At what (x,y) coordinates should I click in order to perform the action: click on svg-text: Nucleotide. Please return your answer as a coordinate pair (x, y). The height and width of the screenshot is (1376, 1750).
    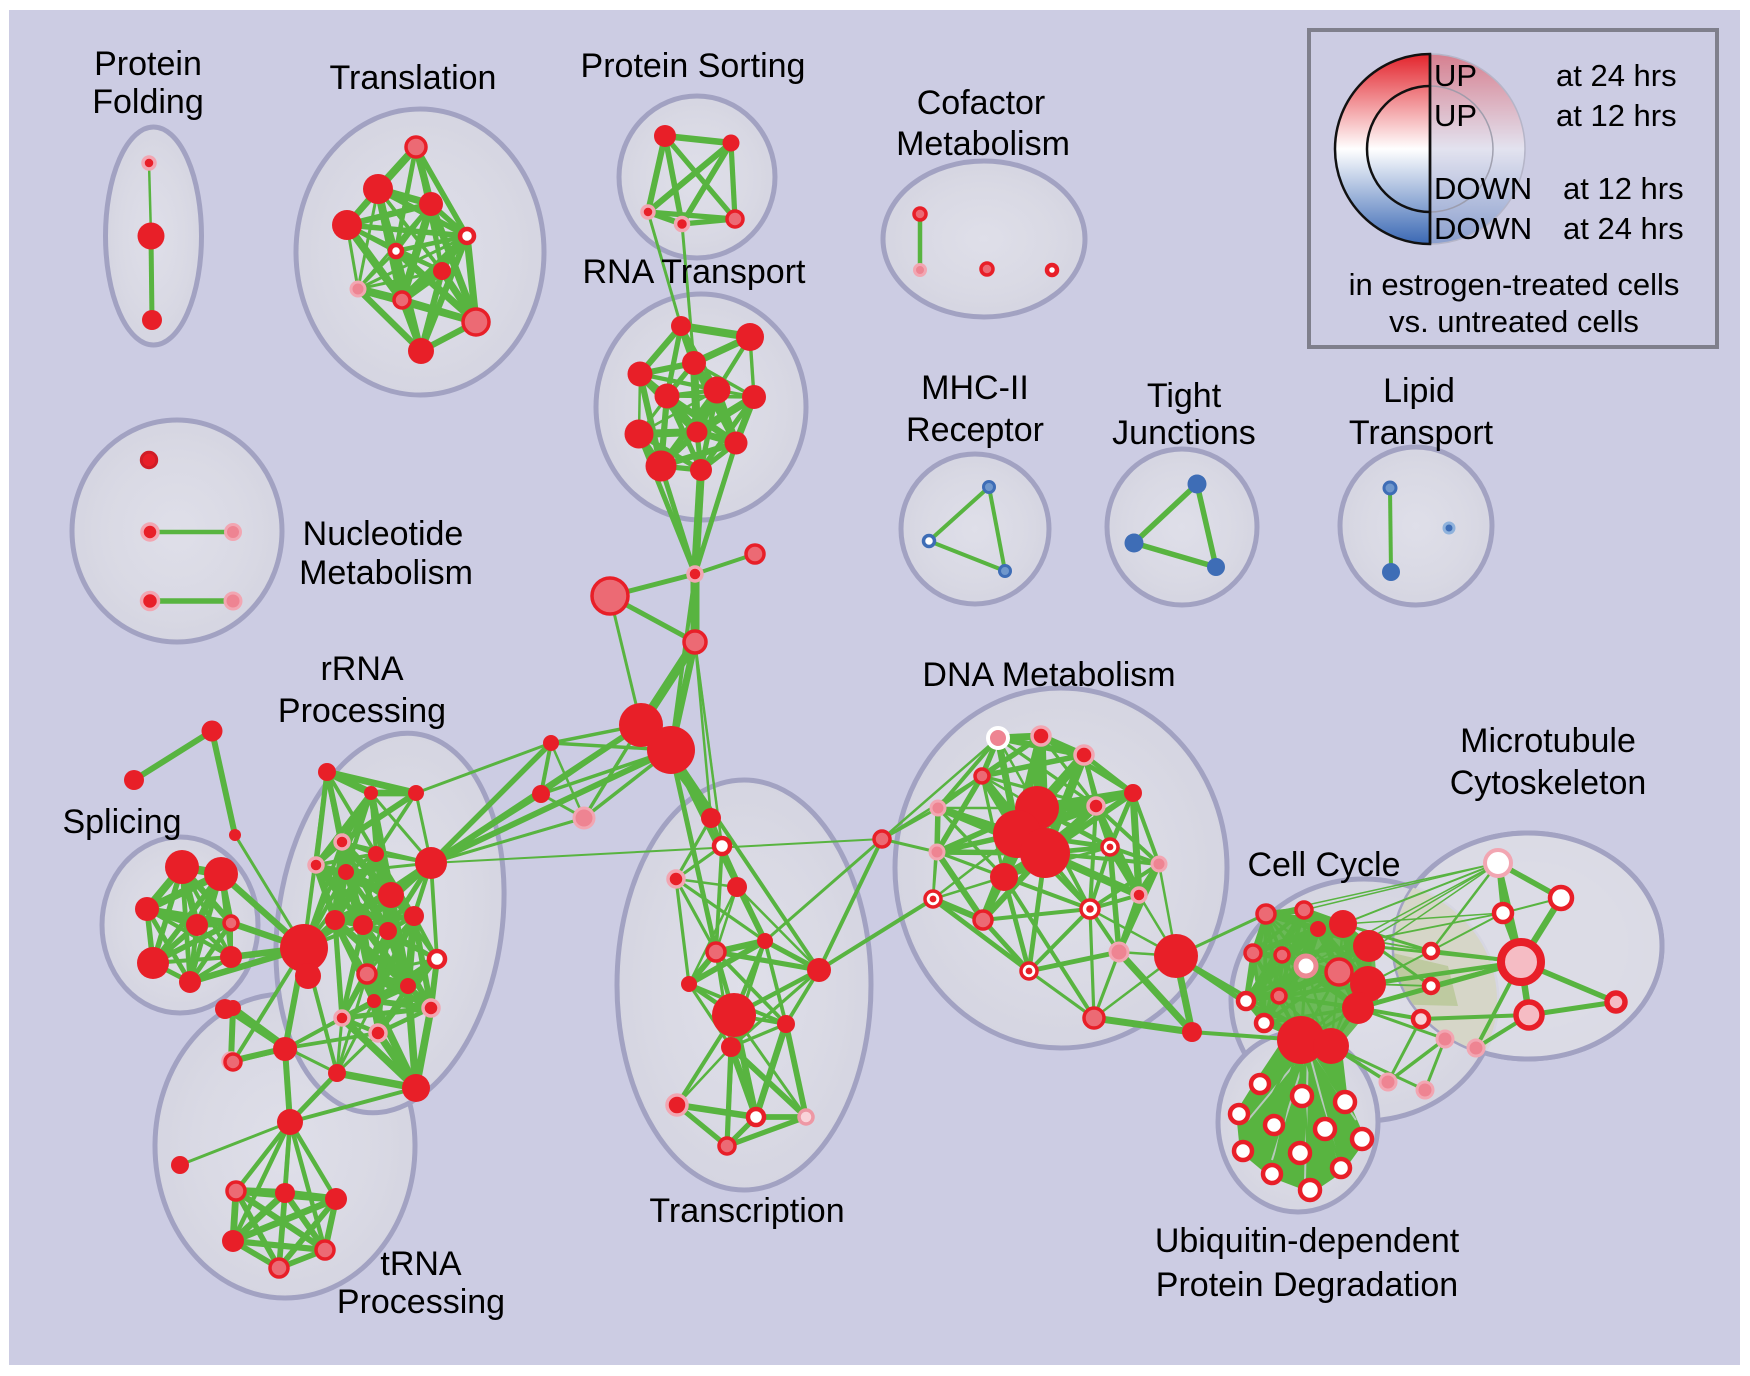
    Looking at the image, I should click on (383, 534).